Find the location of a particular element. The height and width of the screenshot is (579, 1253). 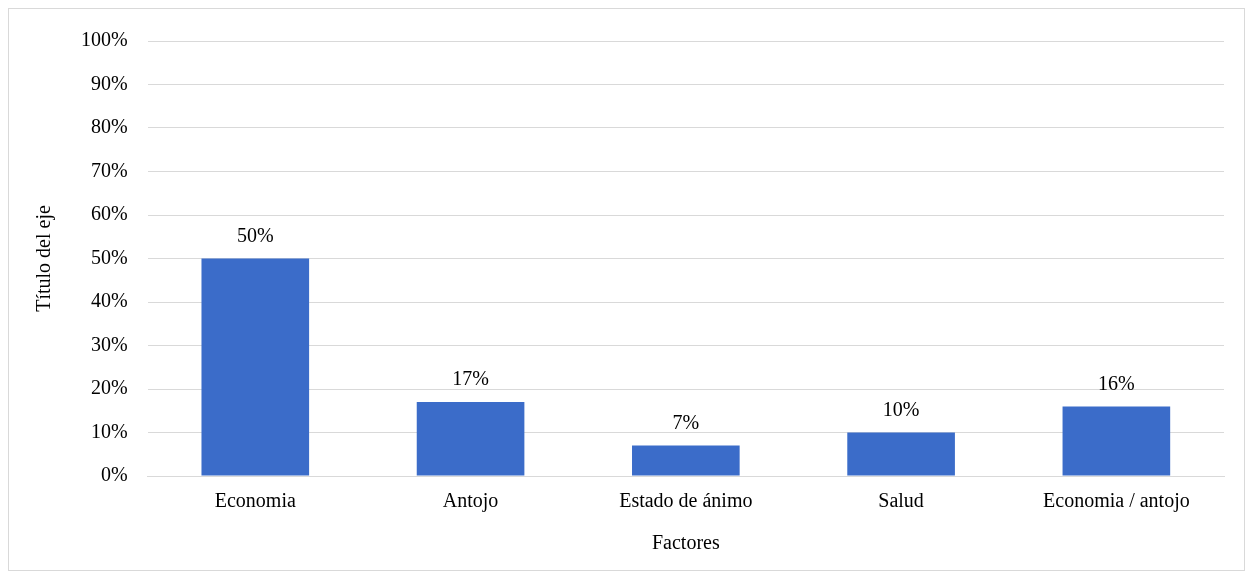

x-tick-label: Salud is located at coordinates (901, 500).